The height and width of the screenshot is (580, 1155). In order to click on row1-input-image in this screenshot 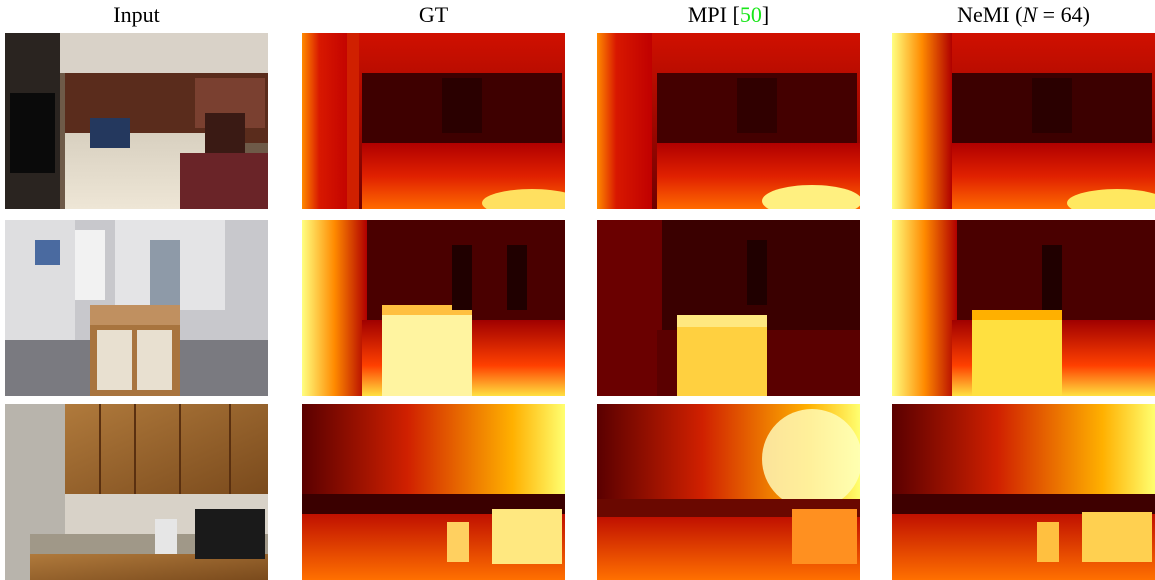, I will do `click(136, 121)`.